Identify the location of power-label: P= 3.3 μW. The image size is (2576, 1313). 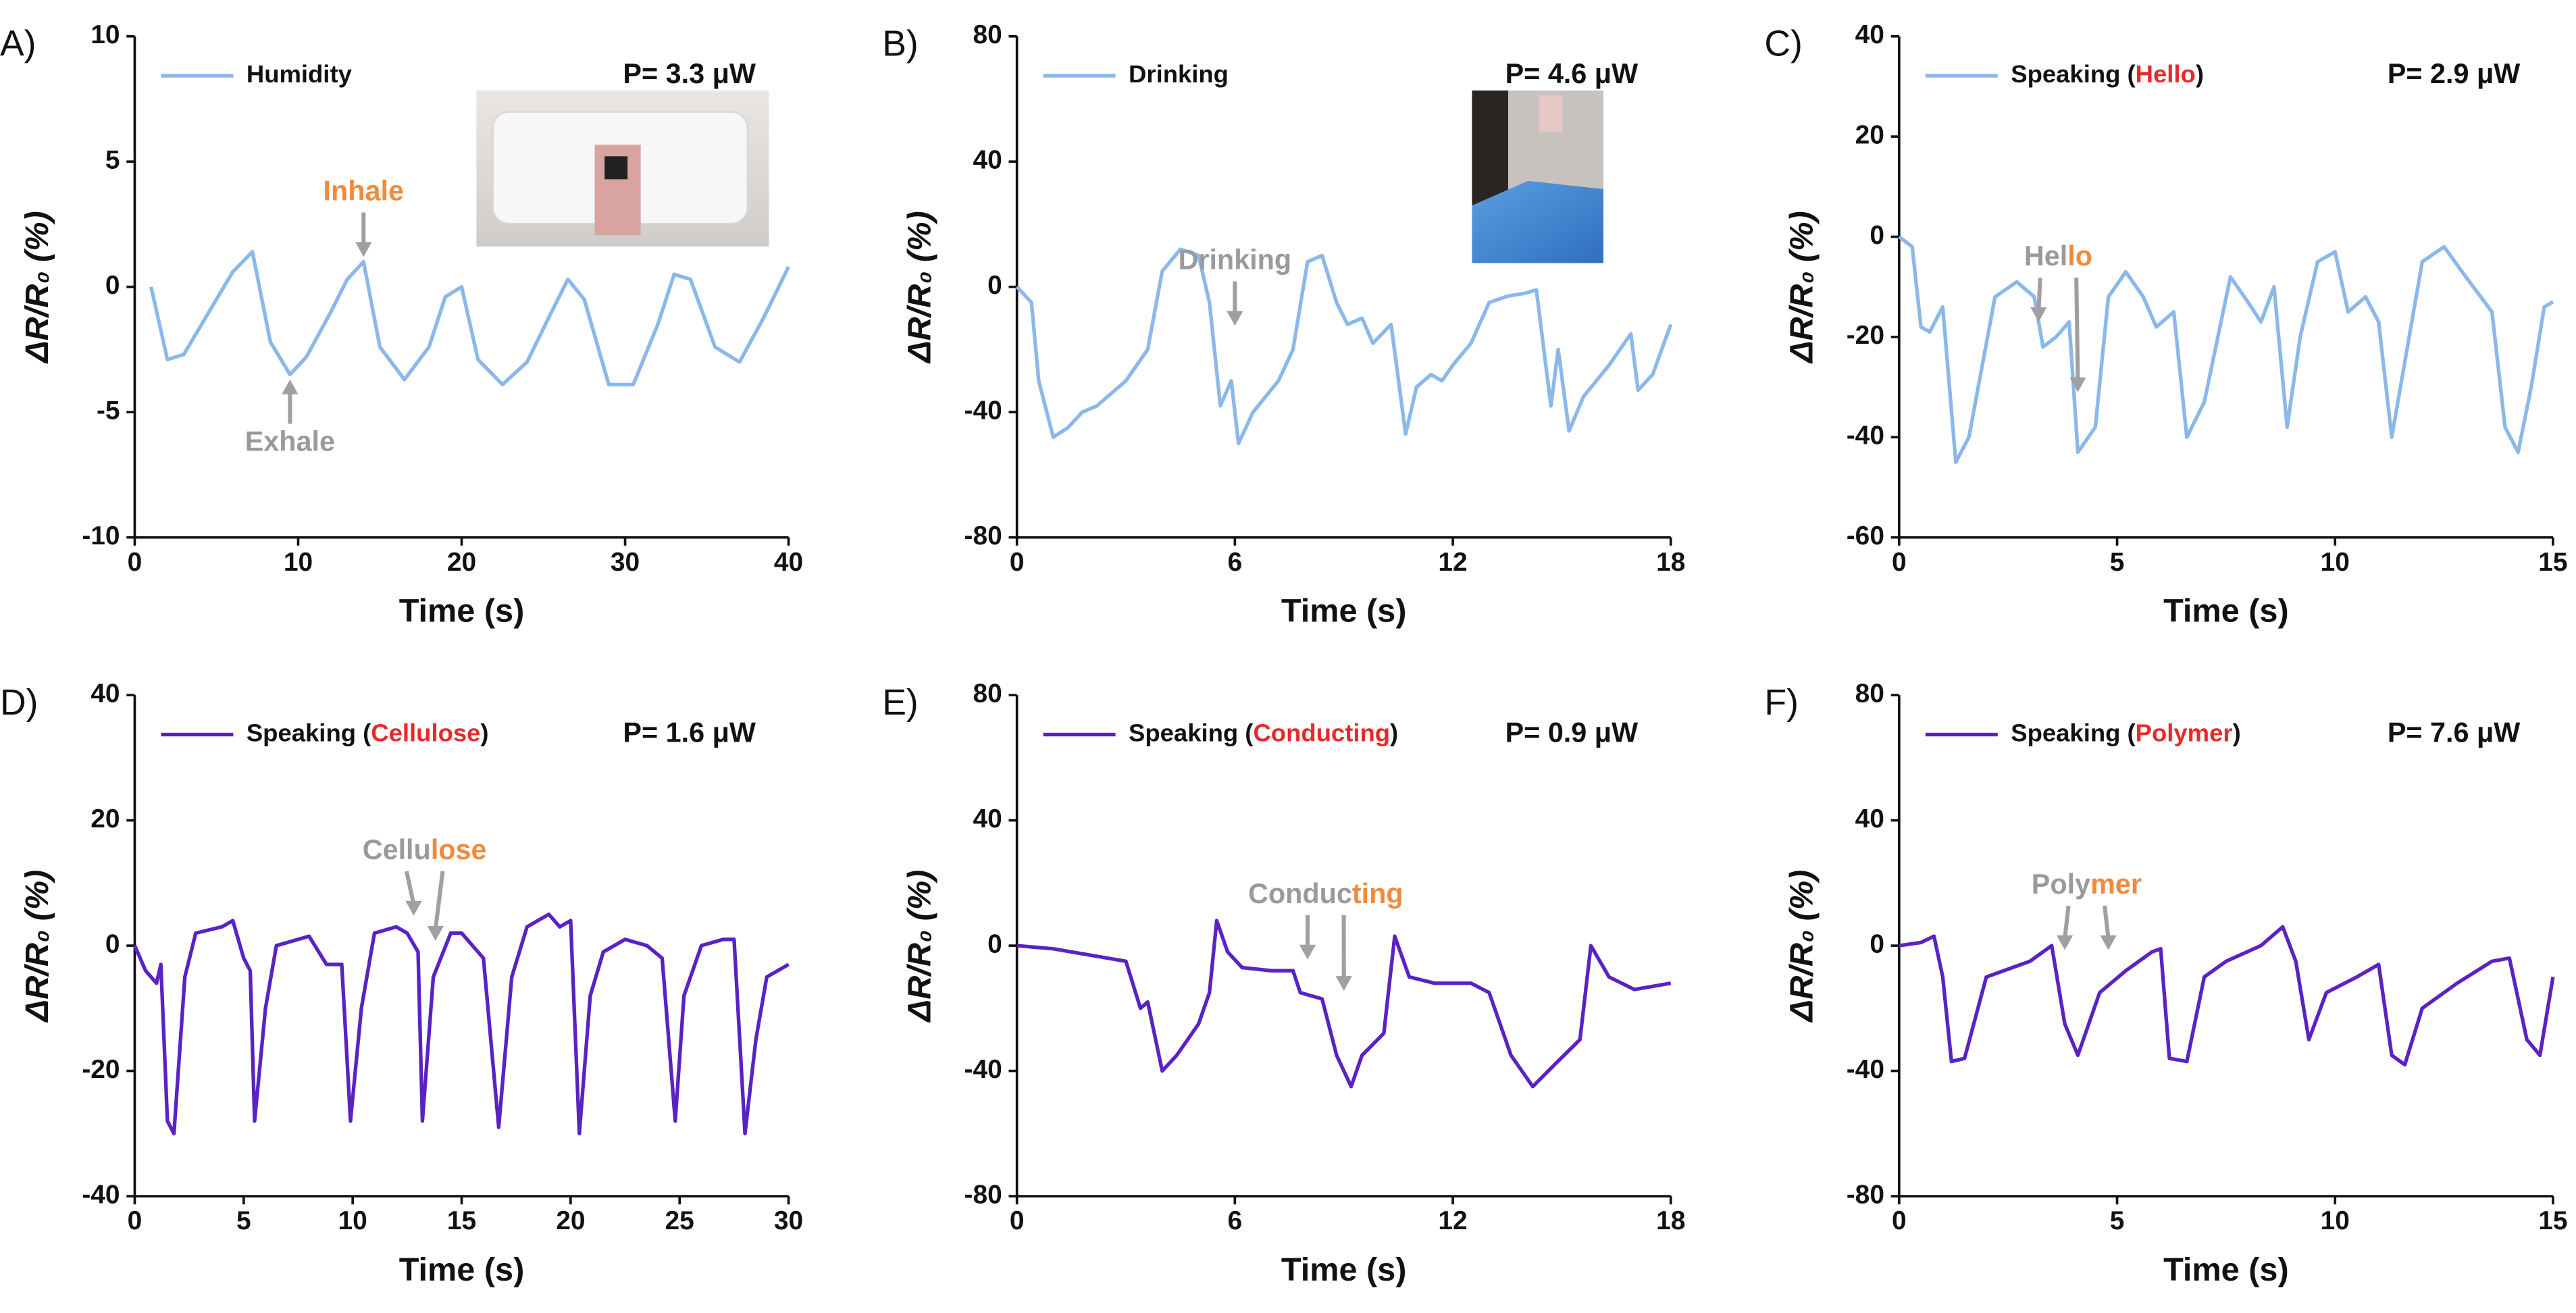
(689, 73).